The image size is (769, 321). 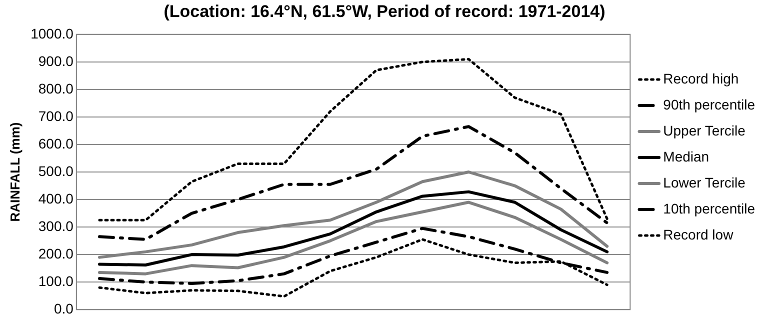 What do you see at coordinates (56, 170) in the screenshot?
I see `y-tick-label: 500.0` at bounding box center [56, 170].